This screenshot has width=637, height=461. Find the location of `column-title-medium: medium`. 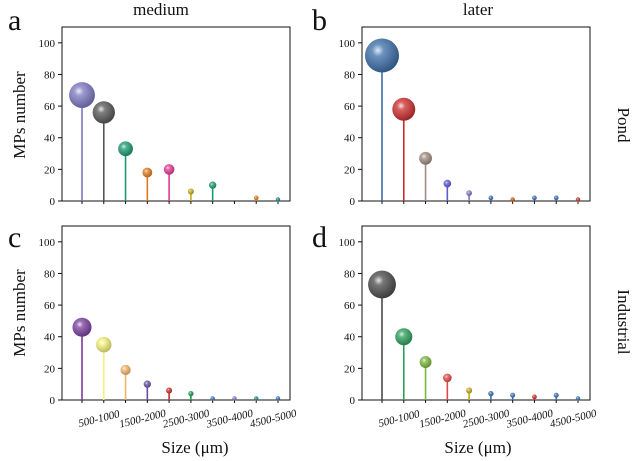

column-title-medium: medium is located at coordinates (161, 9).